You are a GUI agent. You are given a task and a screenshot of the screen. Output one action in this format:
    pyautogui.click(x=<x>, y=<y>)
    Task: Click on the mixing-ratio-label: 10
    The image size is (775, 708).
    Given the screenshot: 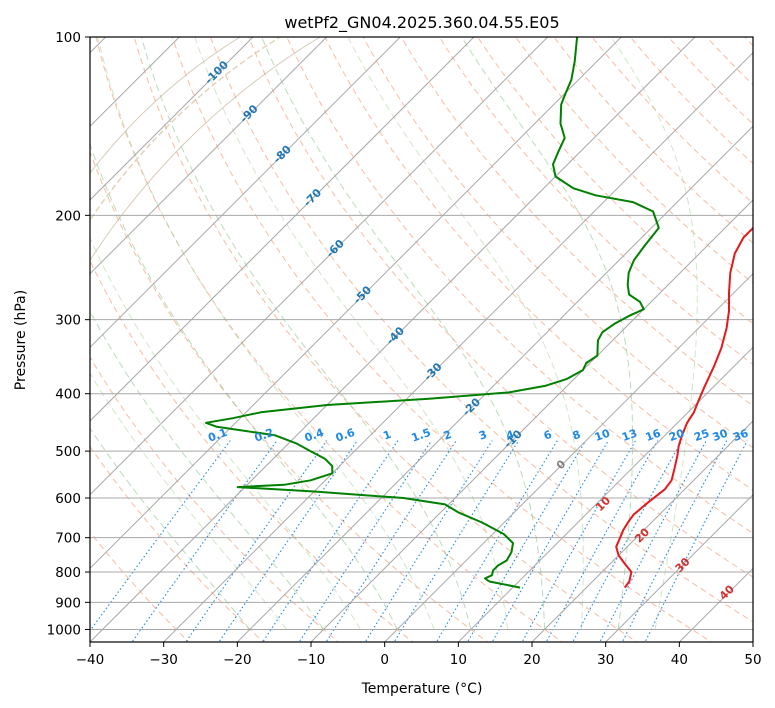 What is the action you would take?
    pyautogui.click(x=602, y=435)
    